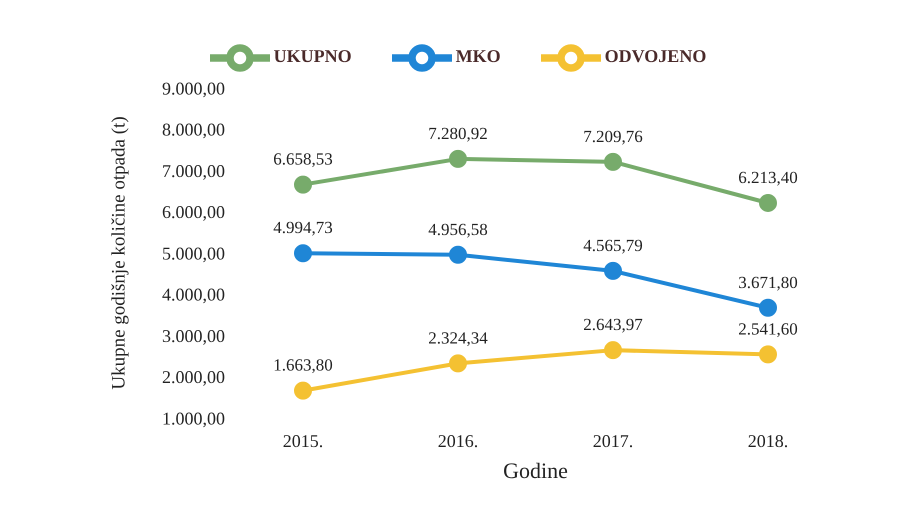 This screenshot has width=907, height=529. I want to click on x-tick-label: 2015., so click(303, 440).